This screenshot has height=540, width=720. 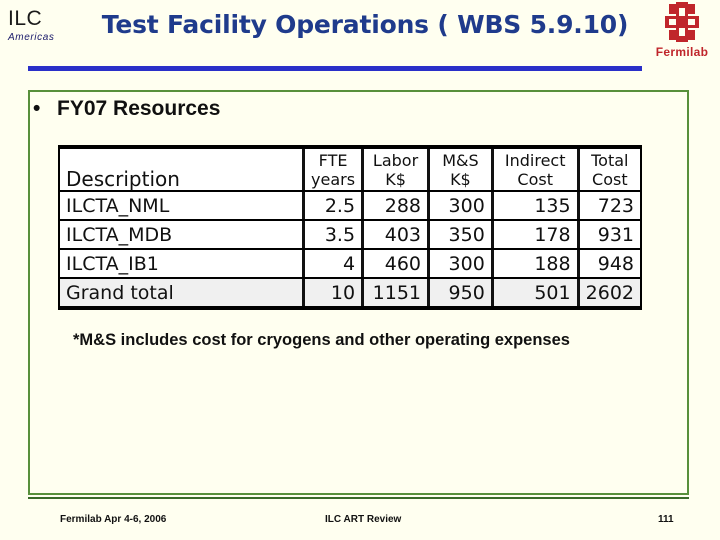 What do you see at coordinates (397, 169) in the screenshot?
I see `column-header: Labor K$` at bounding box center [397, 169].